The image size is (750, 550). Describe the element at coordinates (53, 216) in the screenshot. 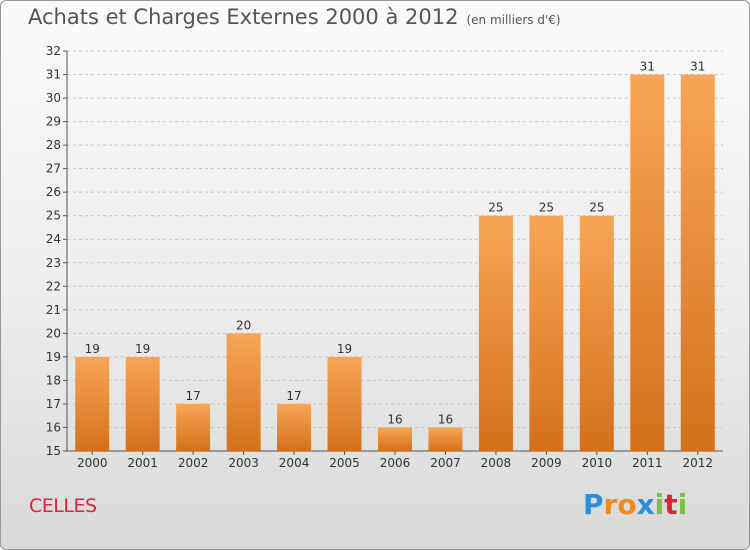

I see `y-tick-label: 25` at that location.